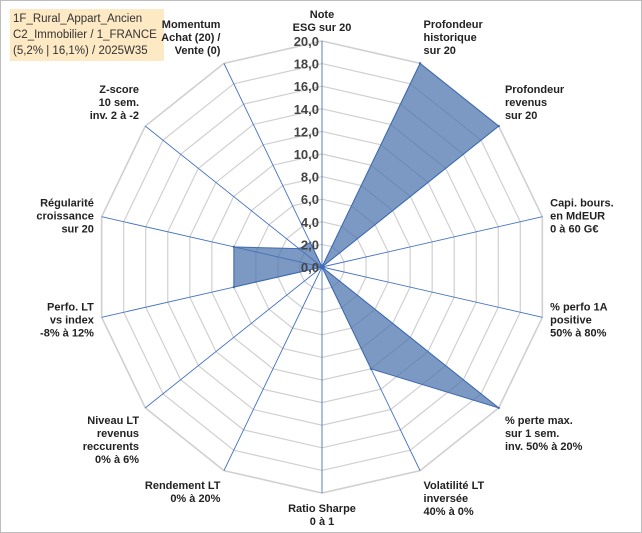  Describe the element at coordinates (532, 434) in the screenshot. I see `axis-label-line: sur 1 sem.` at that location.